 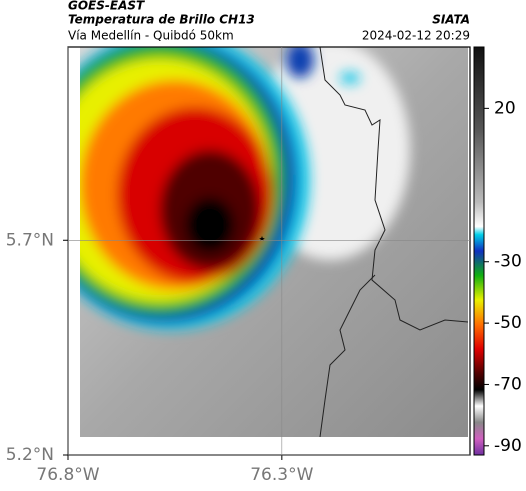 What do you see at coordinates (505, 108) in the screenshot?
I see `colorbar-tick-label: 20` at bounding box center [505, 108].